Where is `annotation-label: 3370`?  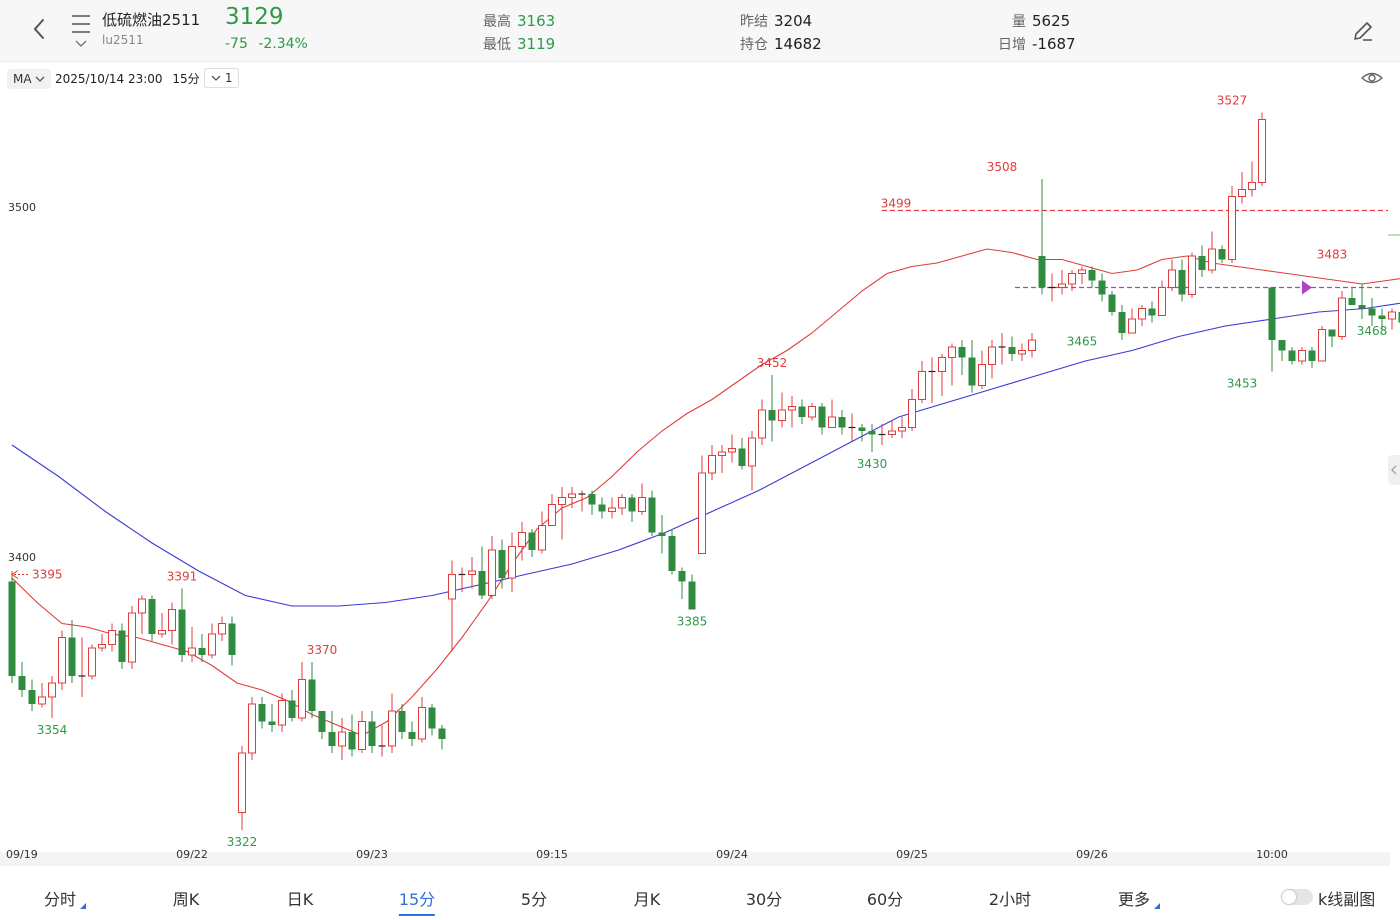 annotation-label: 3370 is located at coordinates (322, 650).